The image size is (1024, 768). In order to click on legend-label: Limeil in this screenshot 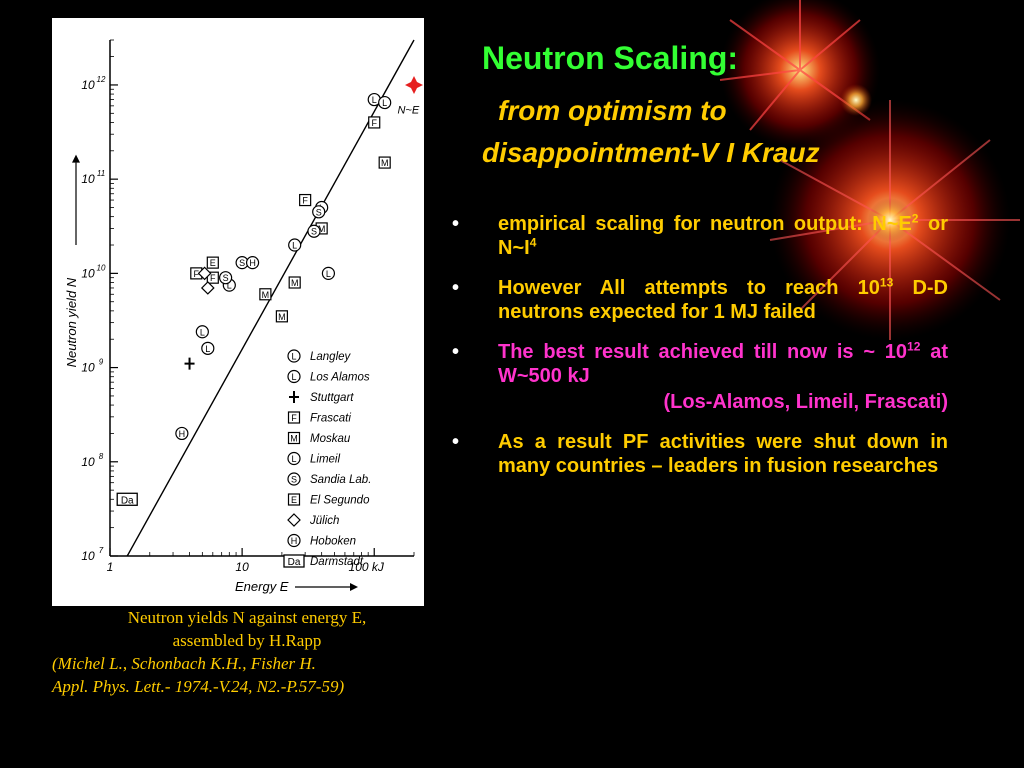, I will do `click(325, 460)`.